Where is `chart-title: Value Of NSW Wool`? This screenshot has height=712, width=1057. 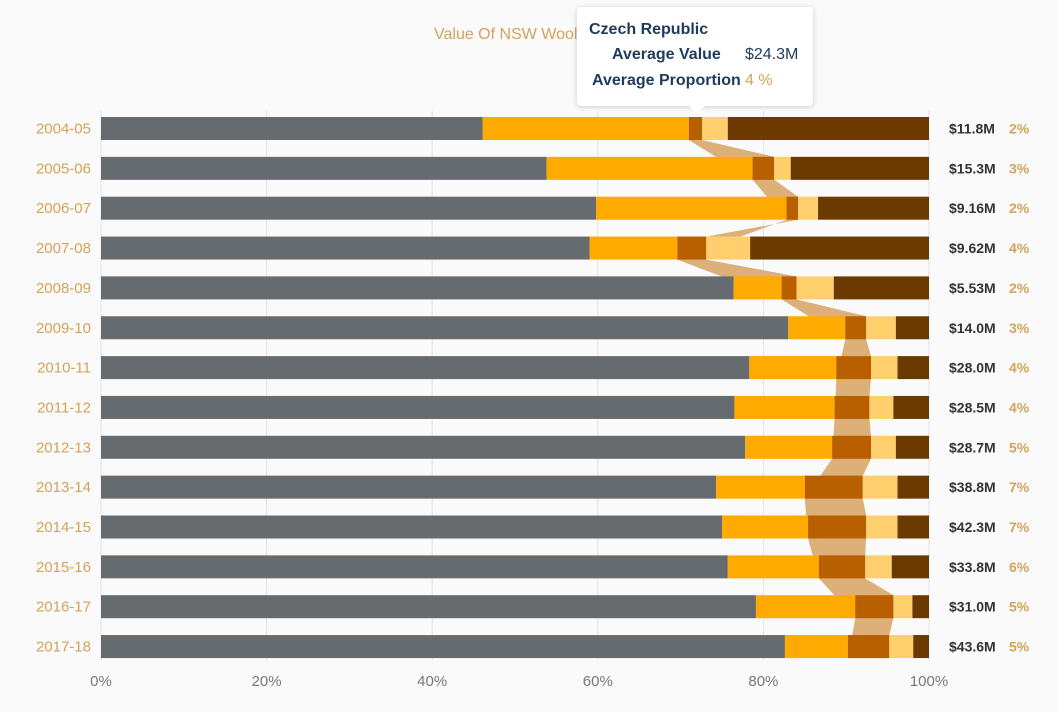 chart-title: Value Of NSW Wool is located at coordinates (506, 34).